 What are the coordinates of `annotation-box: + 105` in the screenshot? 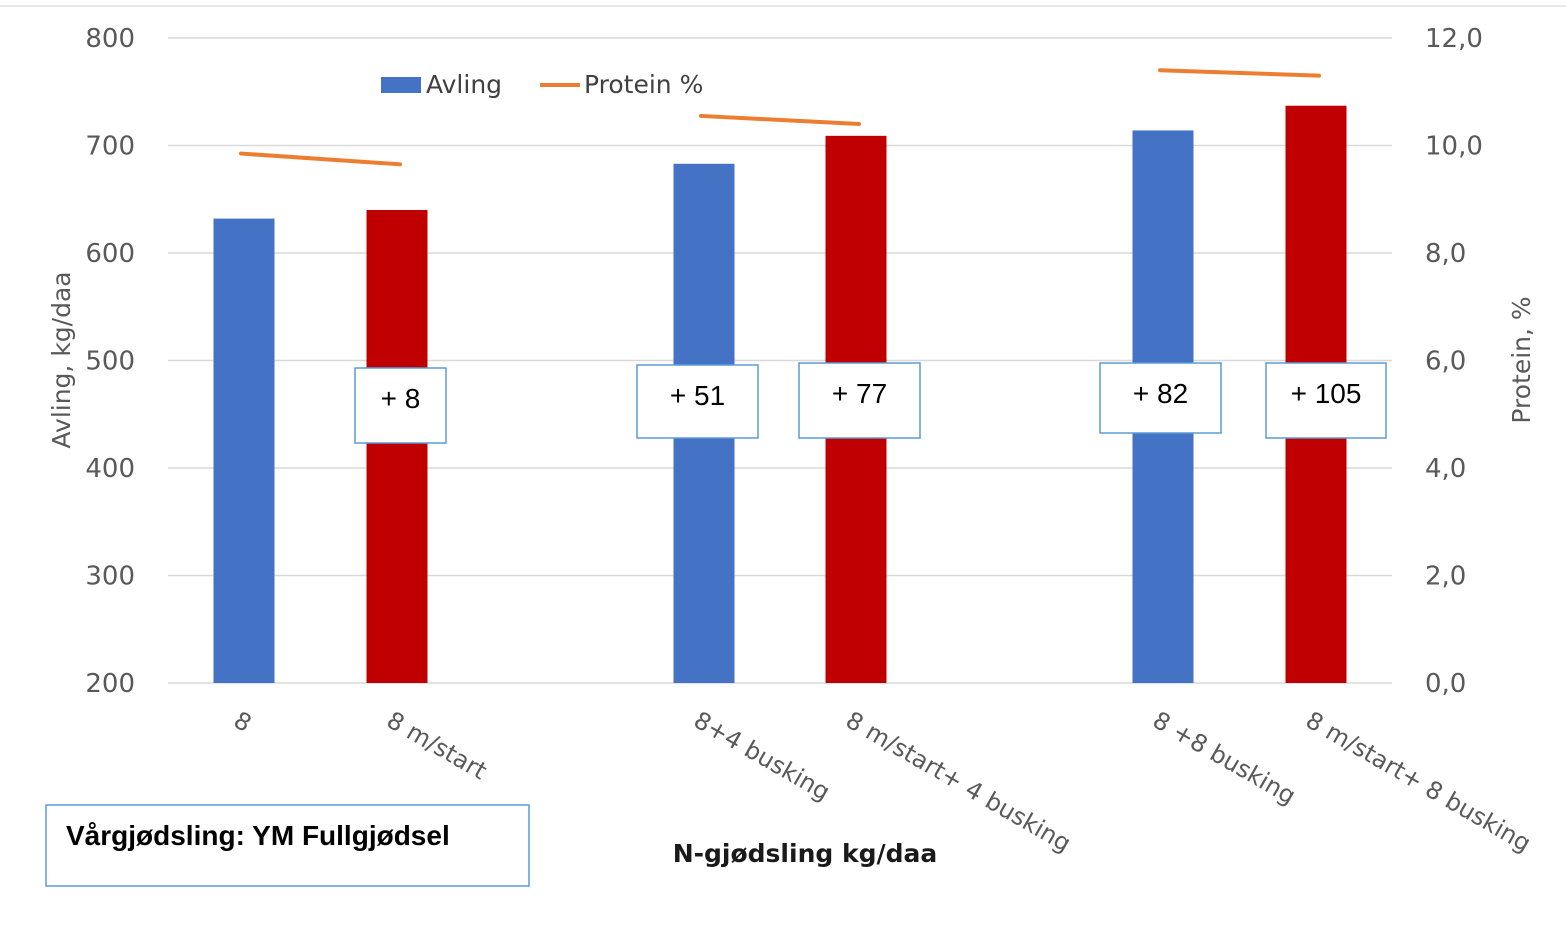 It's located at (1326, 400).